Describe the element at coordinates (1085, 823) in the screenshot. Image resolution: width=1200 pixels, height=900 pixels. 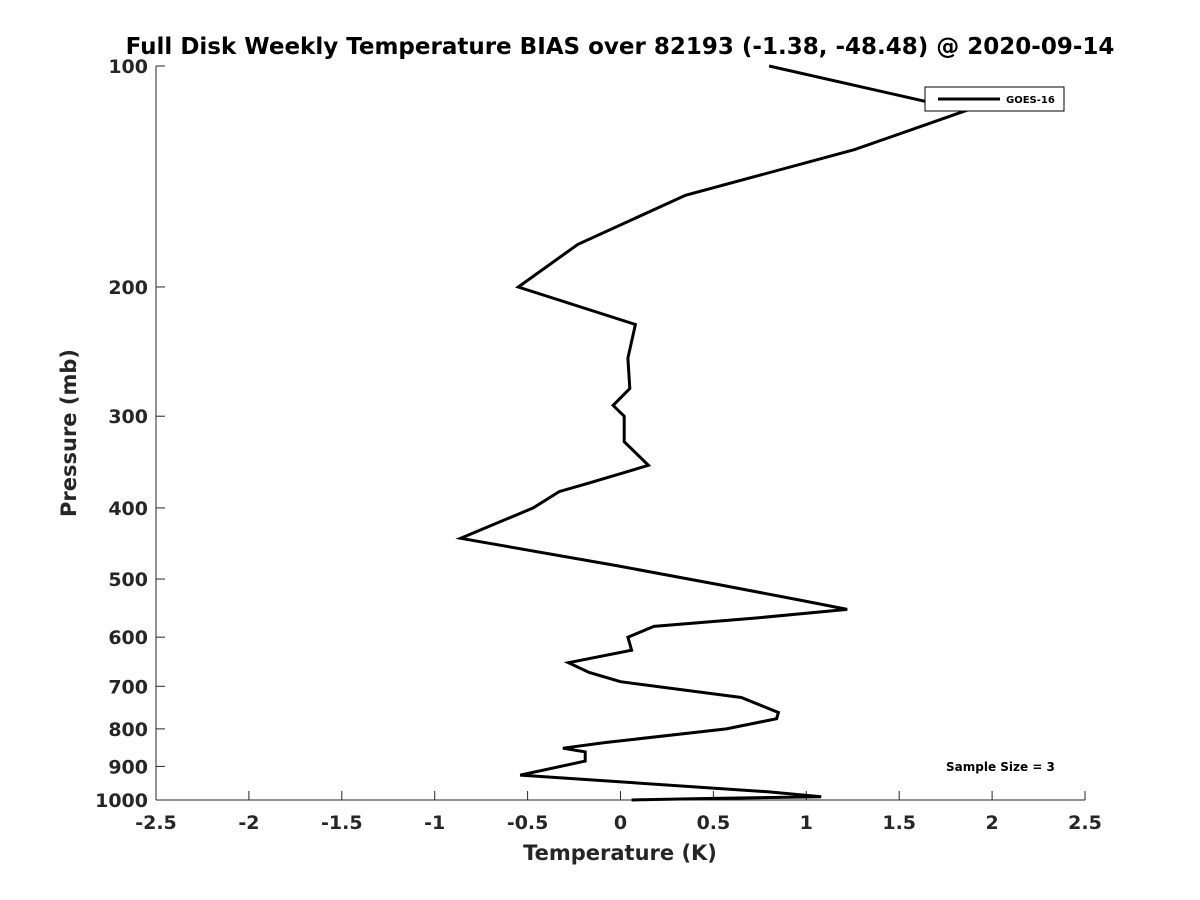
I see `x-tick-label: 2.5` at that location.